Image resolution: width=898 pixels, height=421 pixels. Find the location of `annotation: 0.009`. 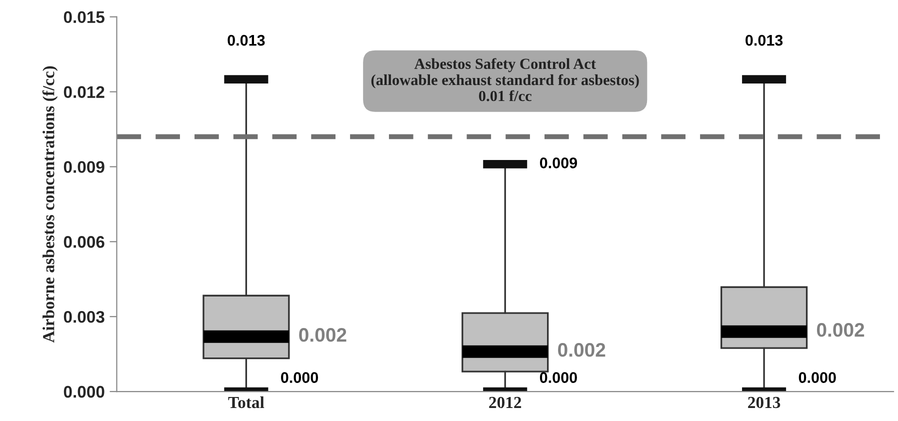

annotation: 0.009 is located at coordinates (559, 163).